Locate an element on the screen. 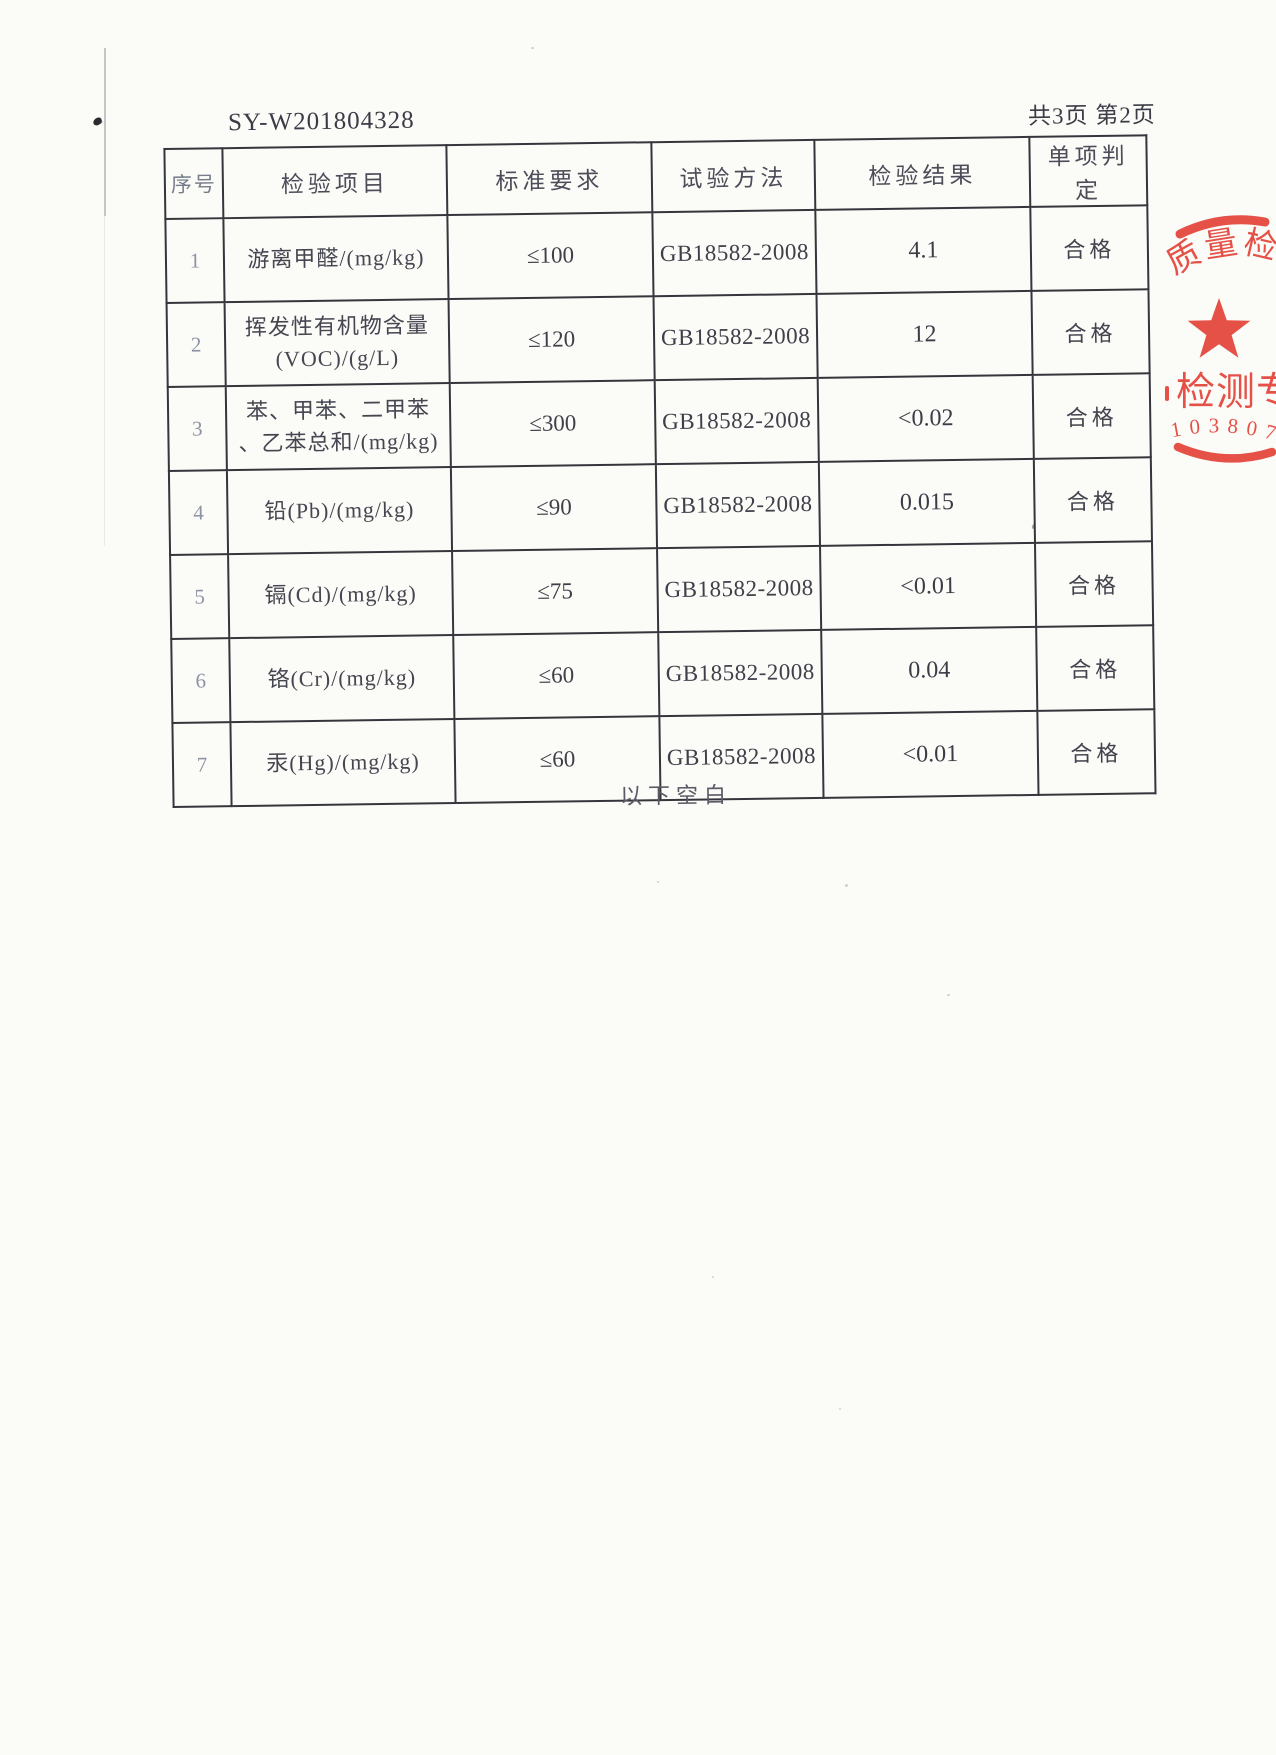 The height and width of the screenshot is (1755, 1276). header-standard-requirement: 标准要求 is located at coordinates (549, 179).